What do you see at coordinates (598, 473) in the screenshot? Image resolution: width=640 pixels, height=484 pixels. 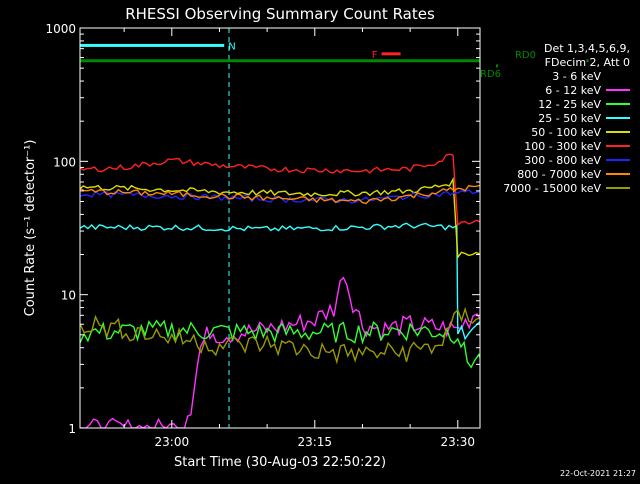 I see `generation-timestamp: 22-Oct-2021 21:27` at bounding box center [598, 473].